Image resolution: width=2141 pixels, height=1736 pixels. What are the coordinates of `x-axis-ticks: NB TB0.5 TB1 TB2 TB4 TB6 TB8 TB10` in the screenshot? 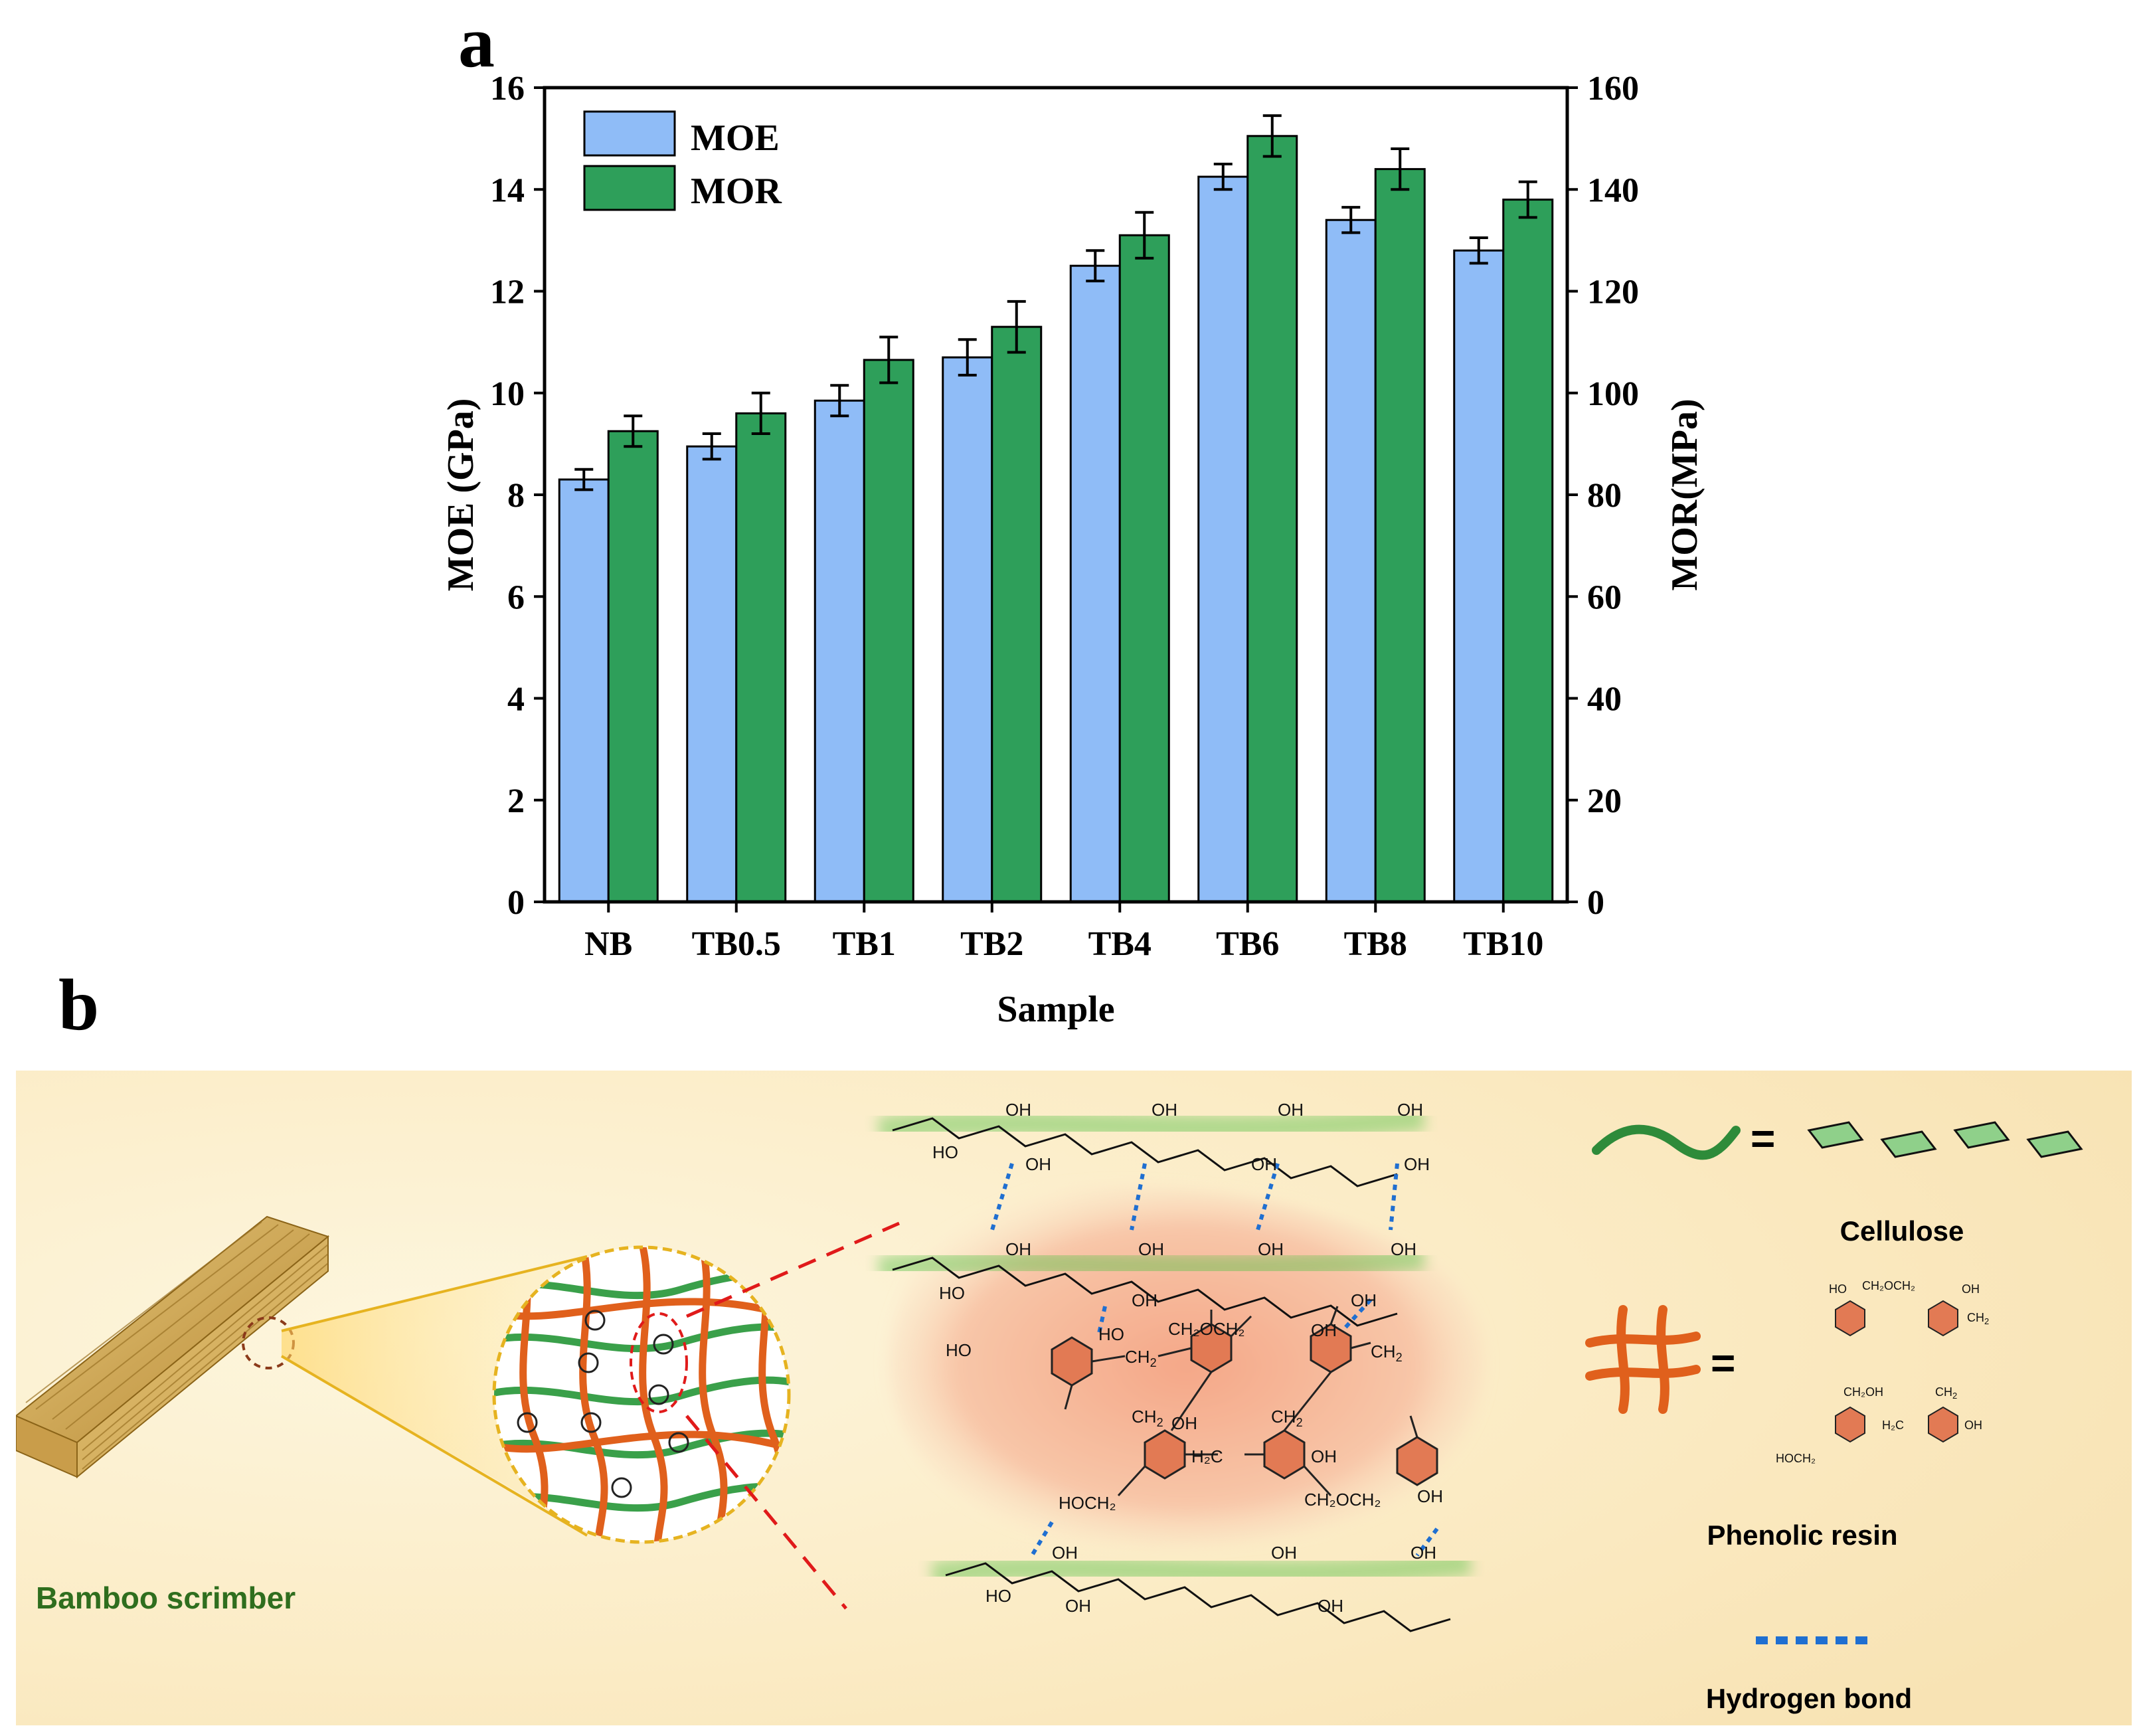 It's located at (1063, 933).